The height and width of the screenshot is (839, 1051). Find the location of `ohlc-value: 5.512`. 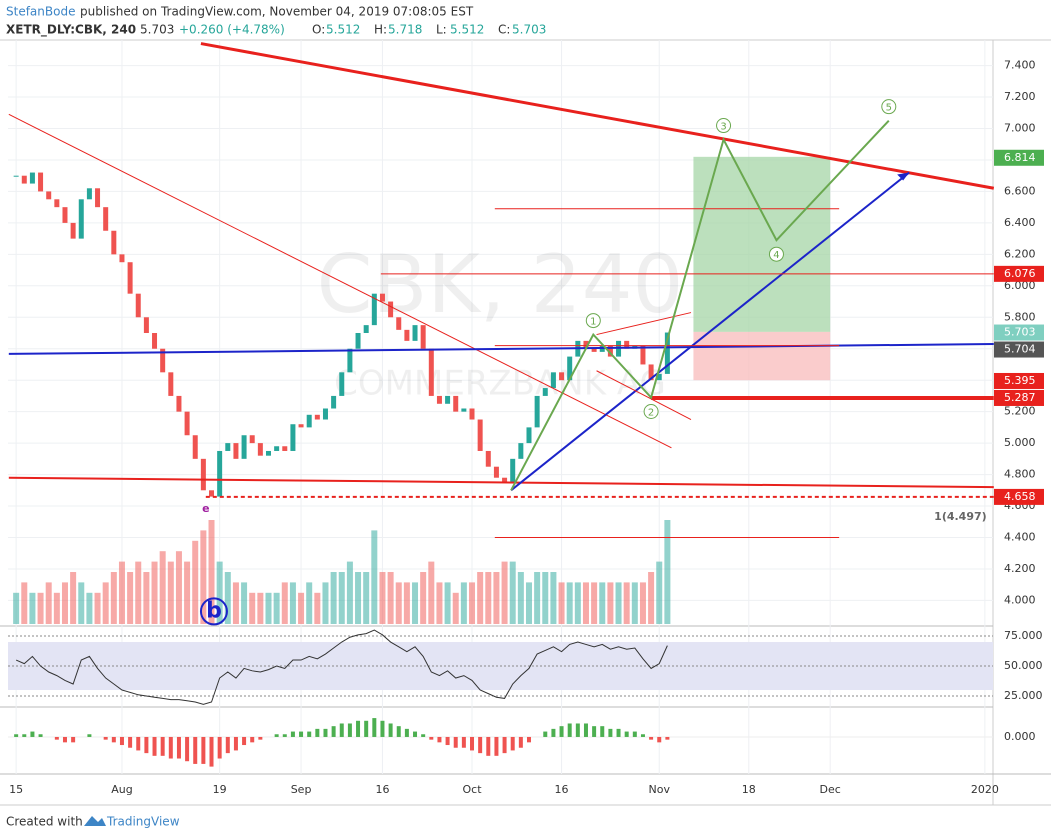

ohlc-value: 5.512 is located at coordinates (467, 30).